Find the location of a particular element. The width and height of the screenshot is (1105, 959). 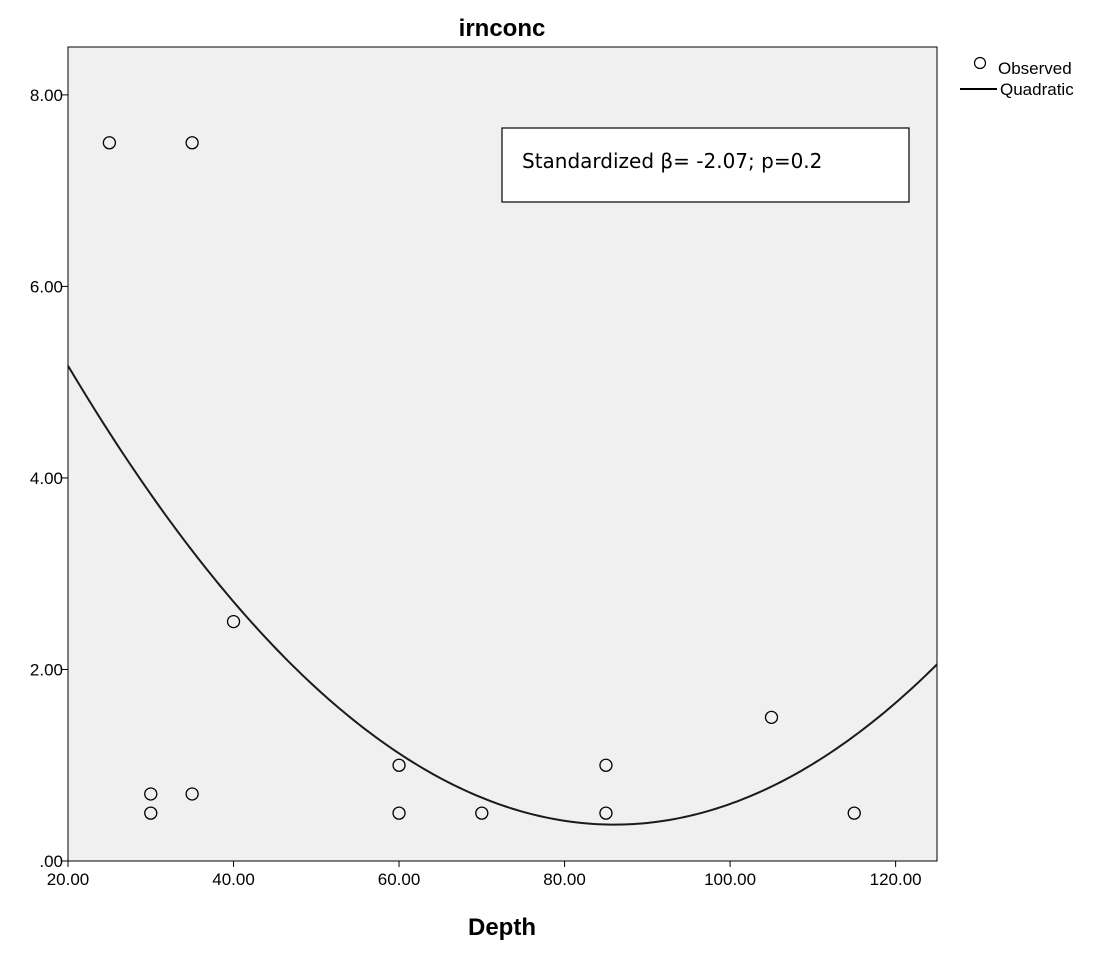

y-axis-ticks: .00 2.00 4.00 6.00 8.00 is located at coordinates (49, 478).